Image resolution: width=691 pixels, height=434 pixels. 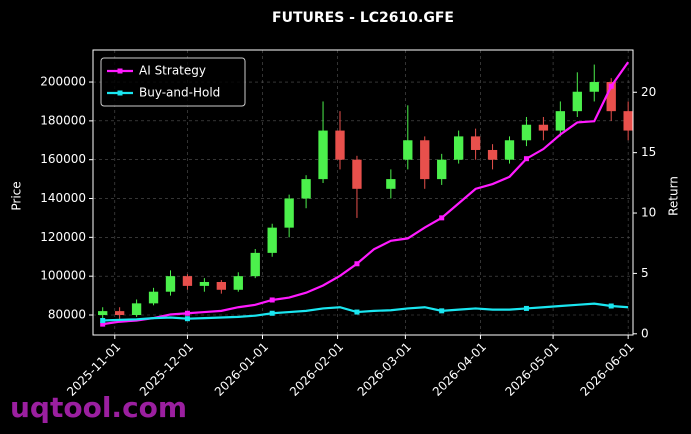 I want to click on y2-tick-label: 0, so click(x=645, y=333).